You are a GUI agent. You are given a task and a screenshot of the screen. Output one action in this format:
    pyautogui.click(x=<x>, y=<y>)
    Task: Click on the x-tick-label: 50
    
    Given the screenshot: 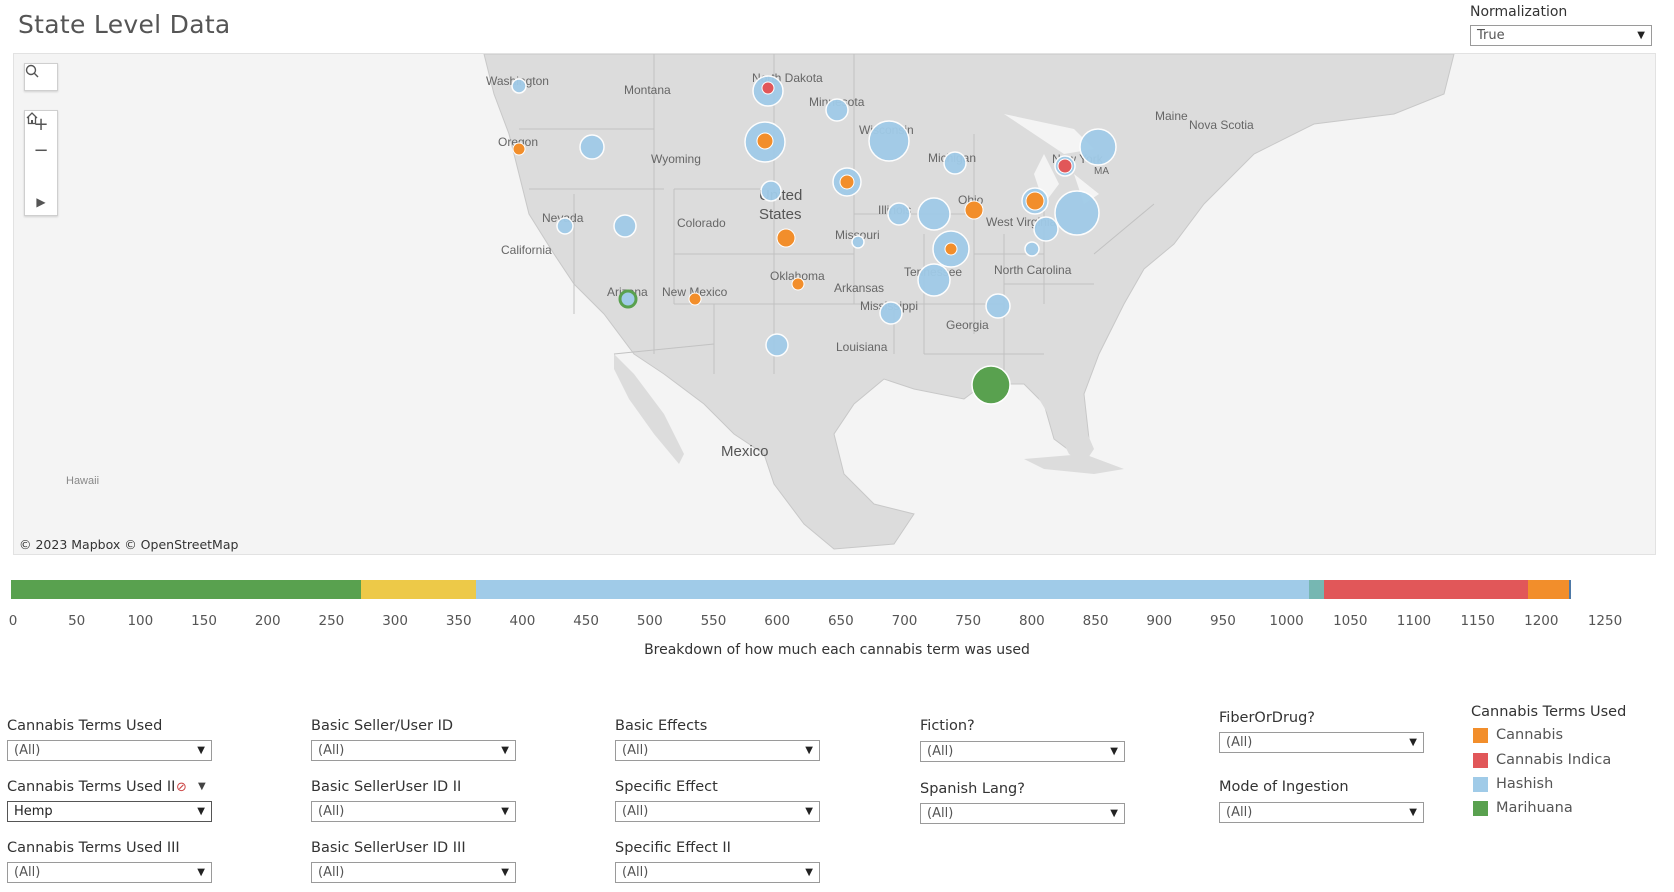 What is the action you would take?
    pyautogui.click(x=77, y=621)
    